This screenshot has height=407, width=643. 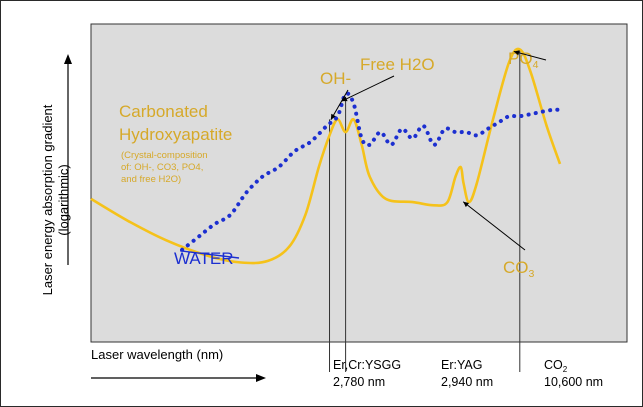 What do you see at coordinates (516, 53) in the screenshot?
I see `annotation-po4-arrow-head` at bounding box center [516, 53].